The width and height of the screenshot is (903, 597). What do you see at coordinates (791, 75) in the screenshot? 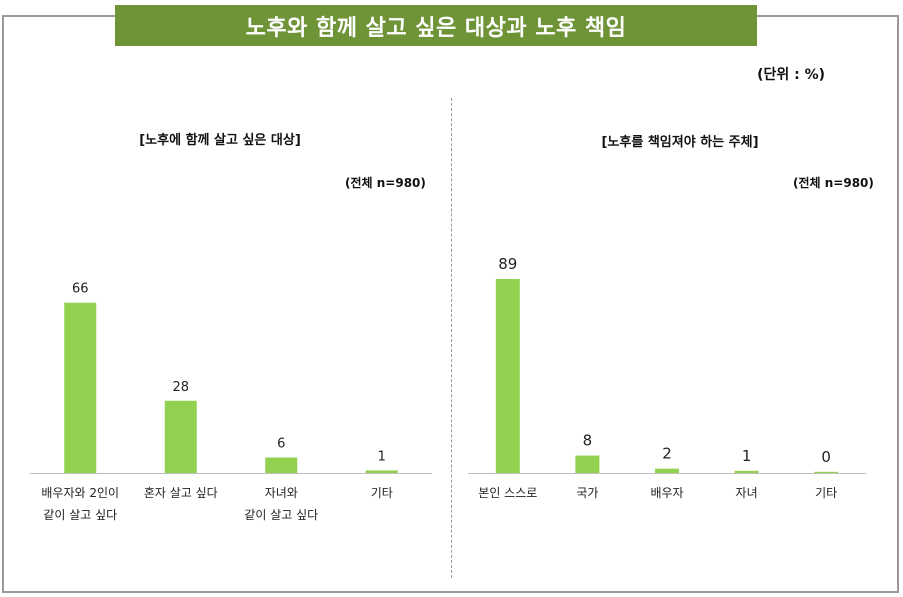
I see `unit-label: (단위 : %)` at bounding box center [791, 75].